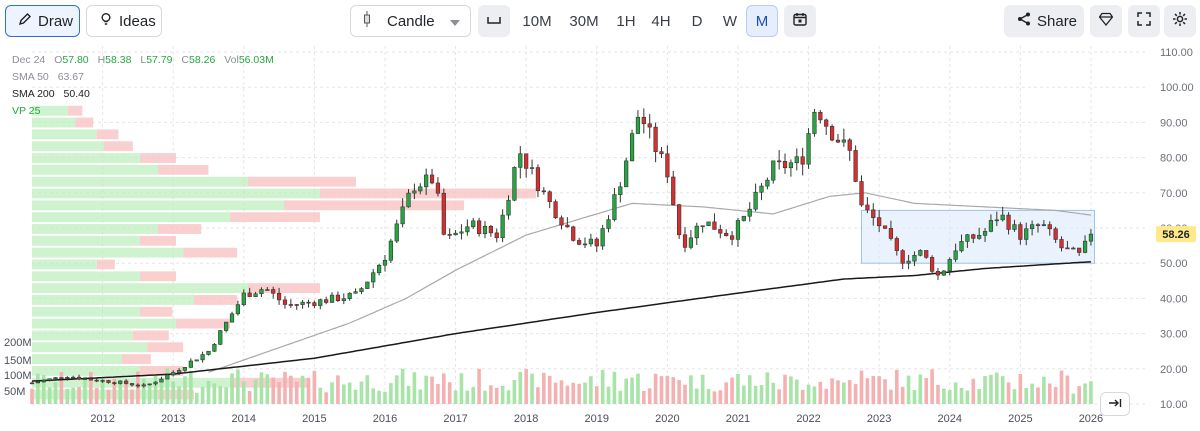 The height and width of the screenshot is (431, 1200). I want to click on price-tick-label: 10.00, so click(1174, 405).